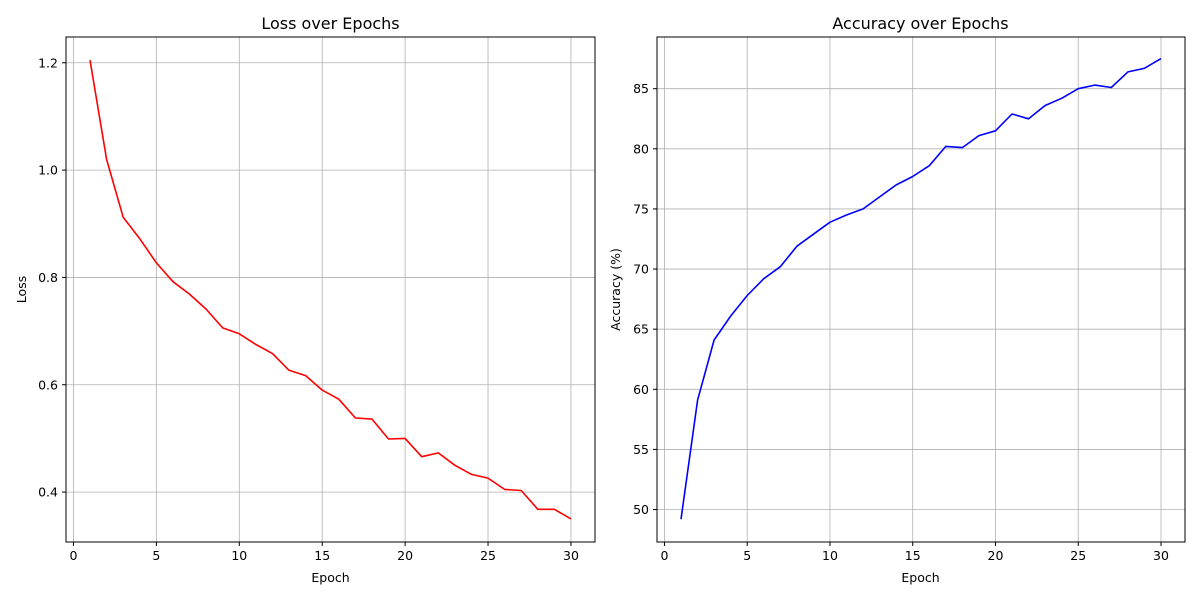  What do you see at coordinates (641, 329) in the screenshot?
I see `y-tick-label: 65` at bounding box center [641, 329].